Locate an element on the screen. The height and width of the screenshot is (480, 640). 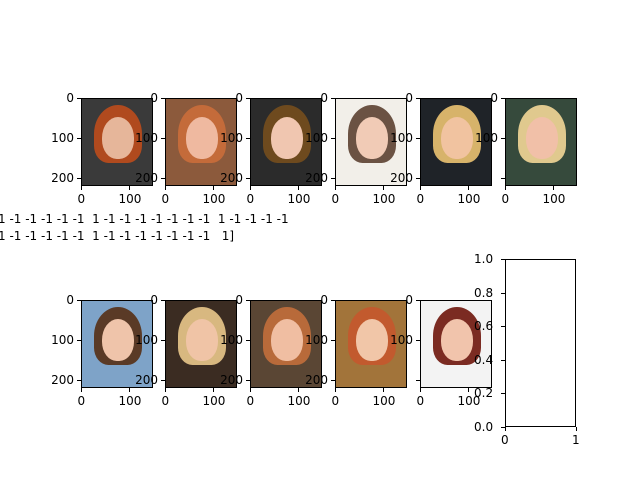
empty-y-tick-label: 0.4 is located at coordinates (484, 359).